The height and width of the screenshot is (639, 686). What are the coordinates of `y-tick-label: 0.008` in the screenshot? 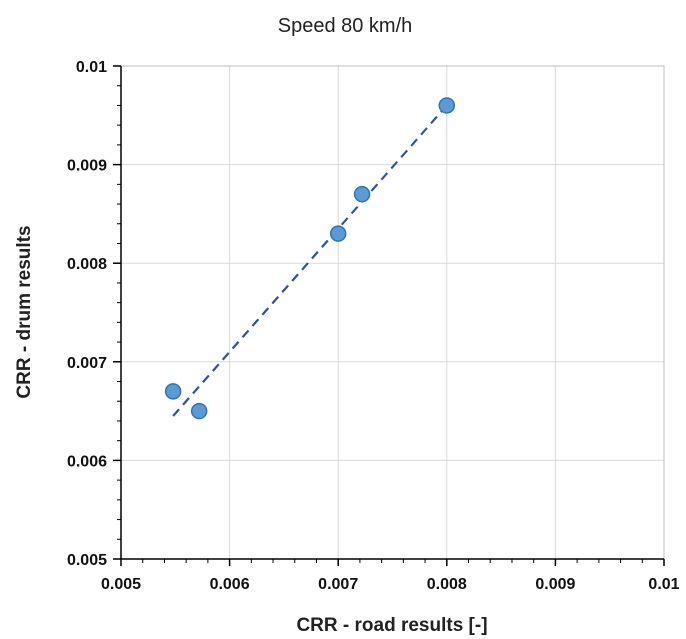 It's located at (87, 264).